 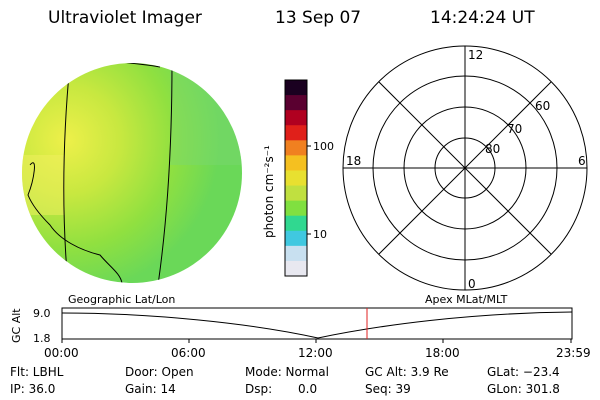 What do you see at coordinates (42, 313) in the screenshot?
I see `altitude-y-top-tick: 9.0` at bounding box center [42, 313].